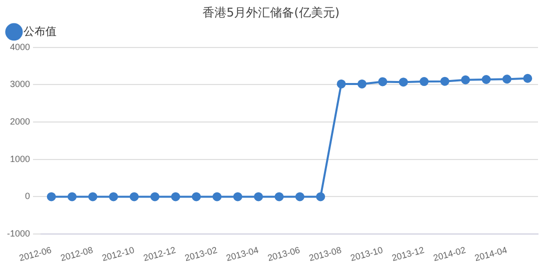 The height and width of the screenshot is (271, 550). Describe the element at coordinates (40, 31) in the screenshot. I see `legend-label: 公布值` at that location.